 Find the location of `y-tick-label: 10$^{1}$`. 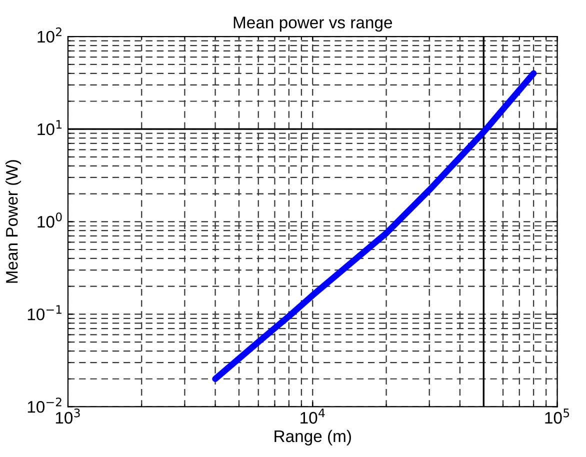

y-tick-label: 10$^{1}$ is located at coordinates (50, 128).